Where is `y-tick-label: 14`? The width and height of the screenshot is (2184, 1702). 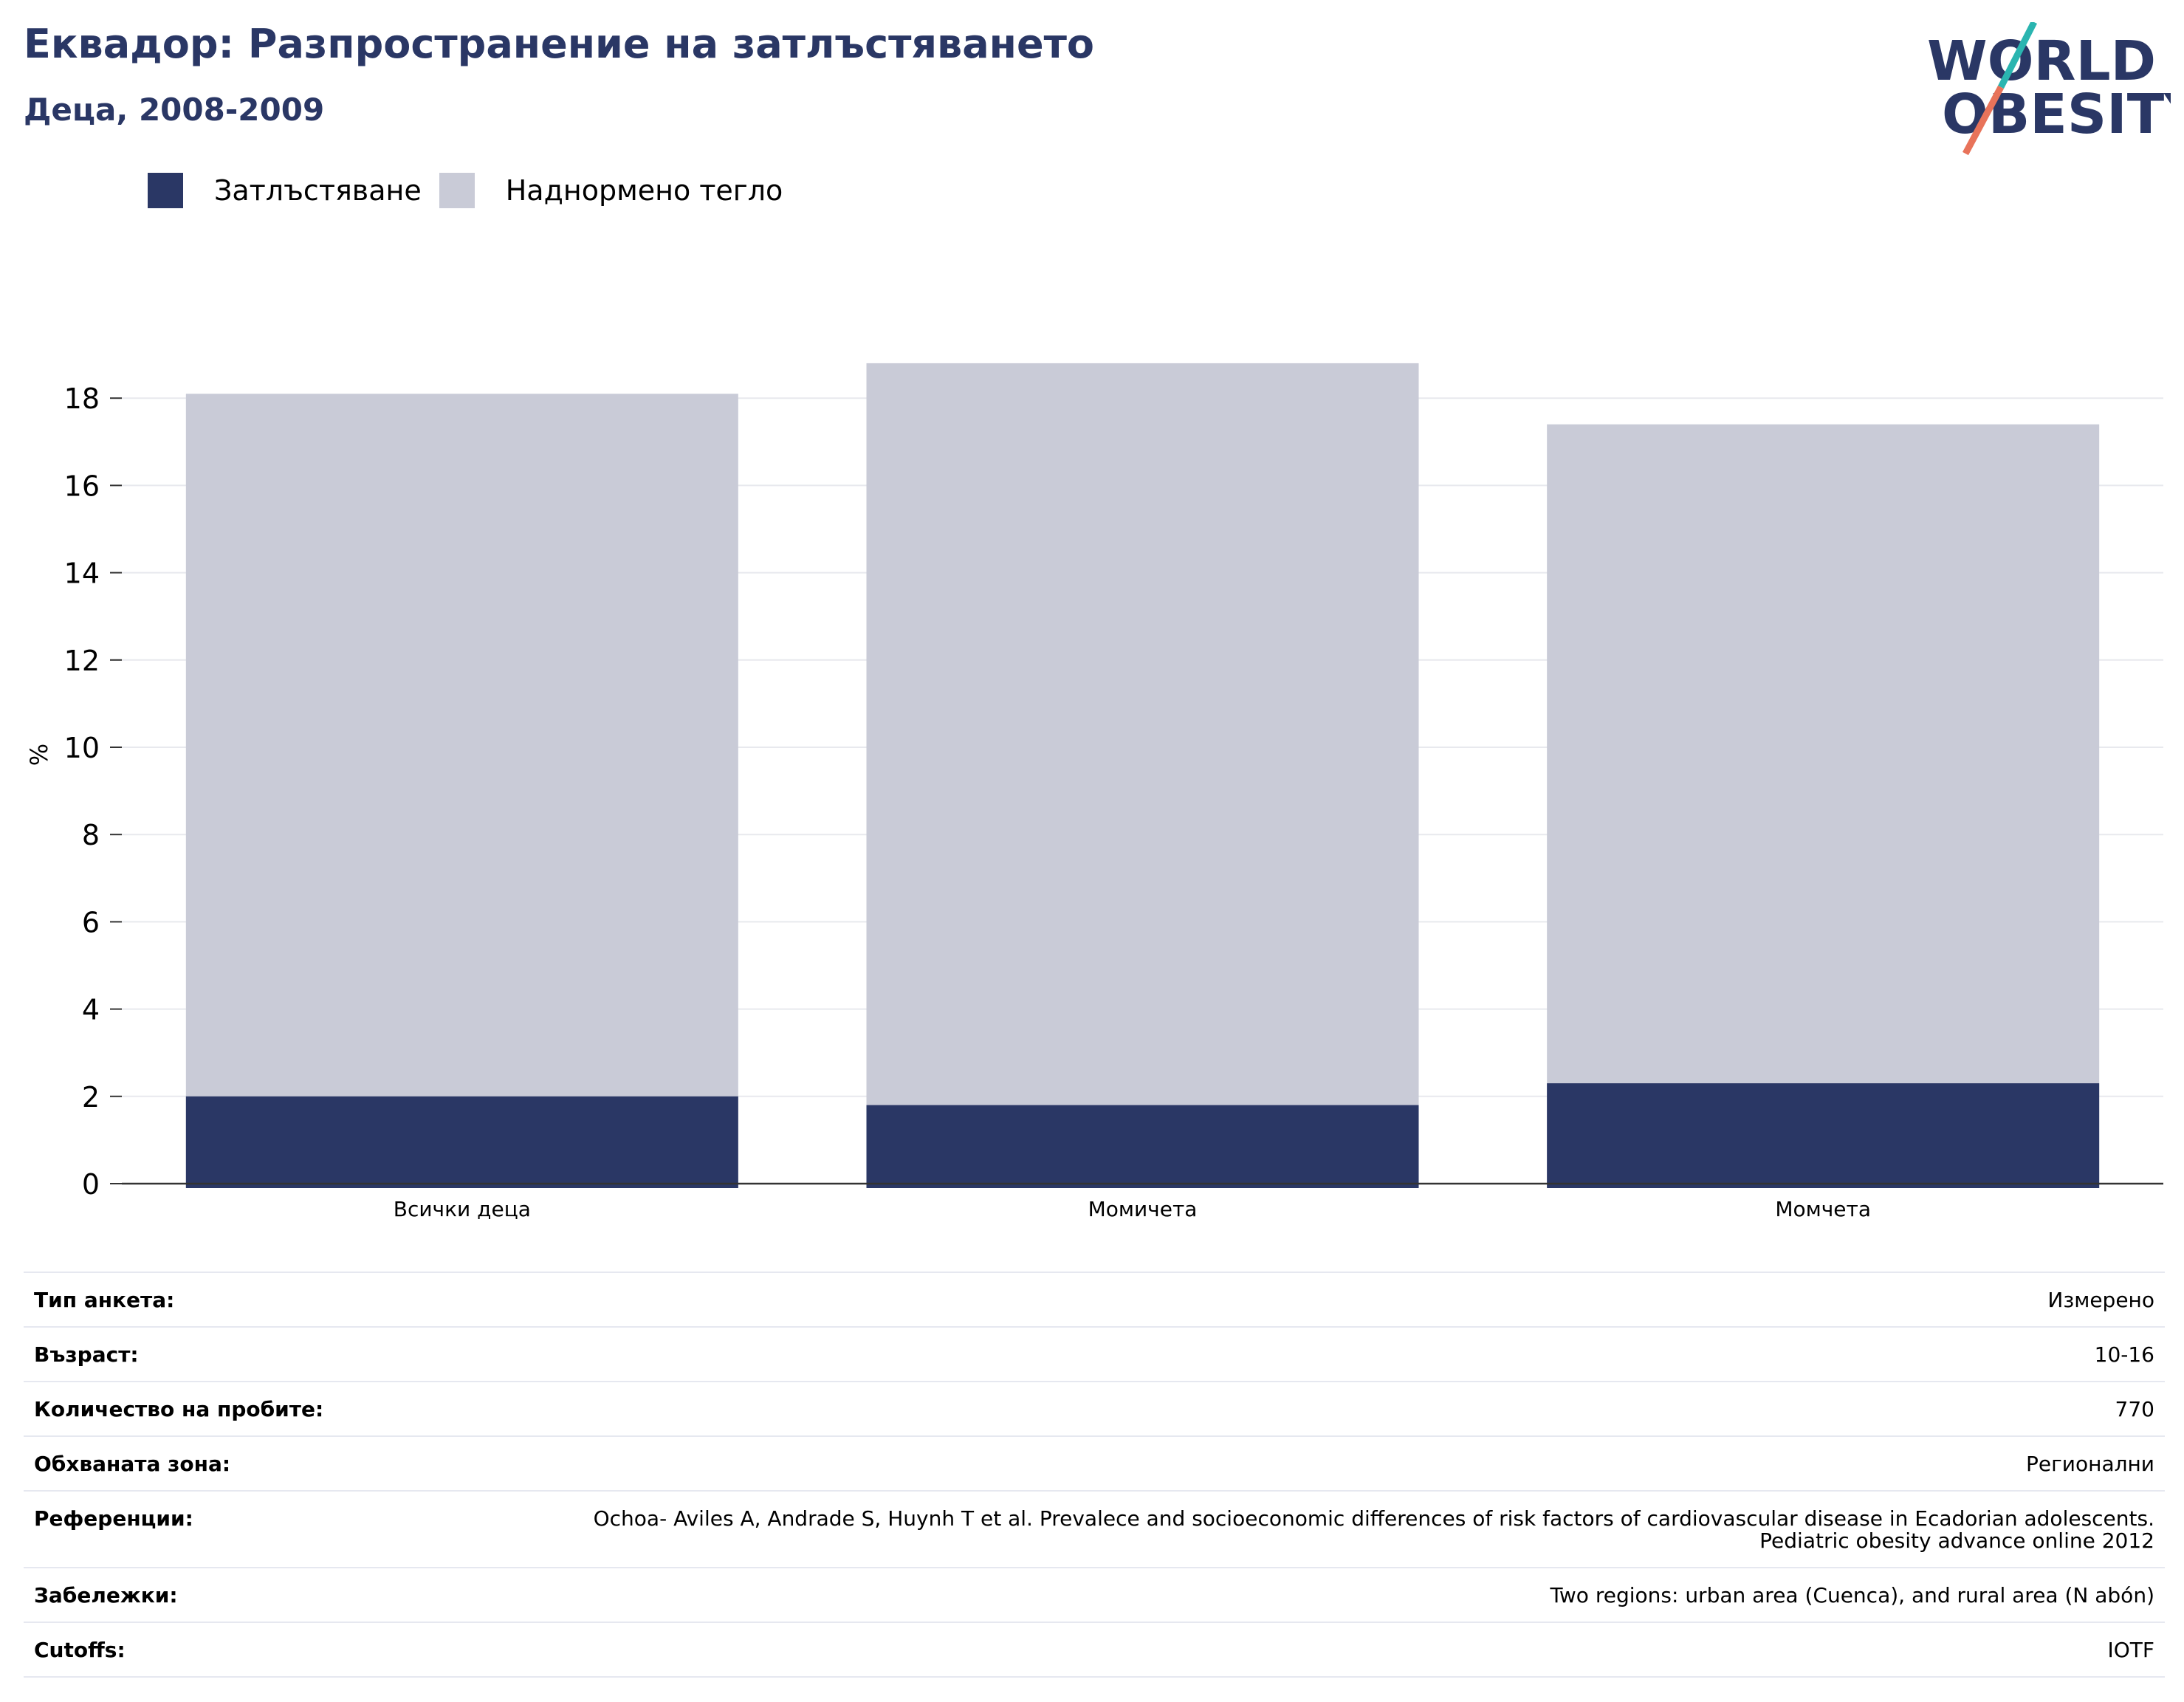
y-tick-label: 14 is located at coordinates (82, 573).